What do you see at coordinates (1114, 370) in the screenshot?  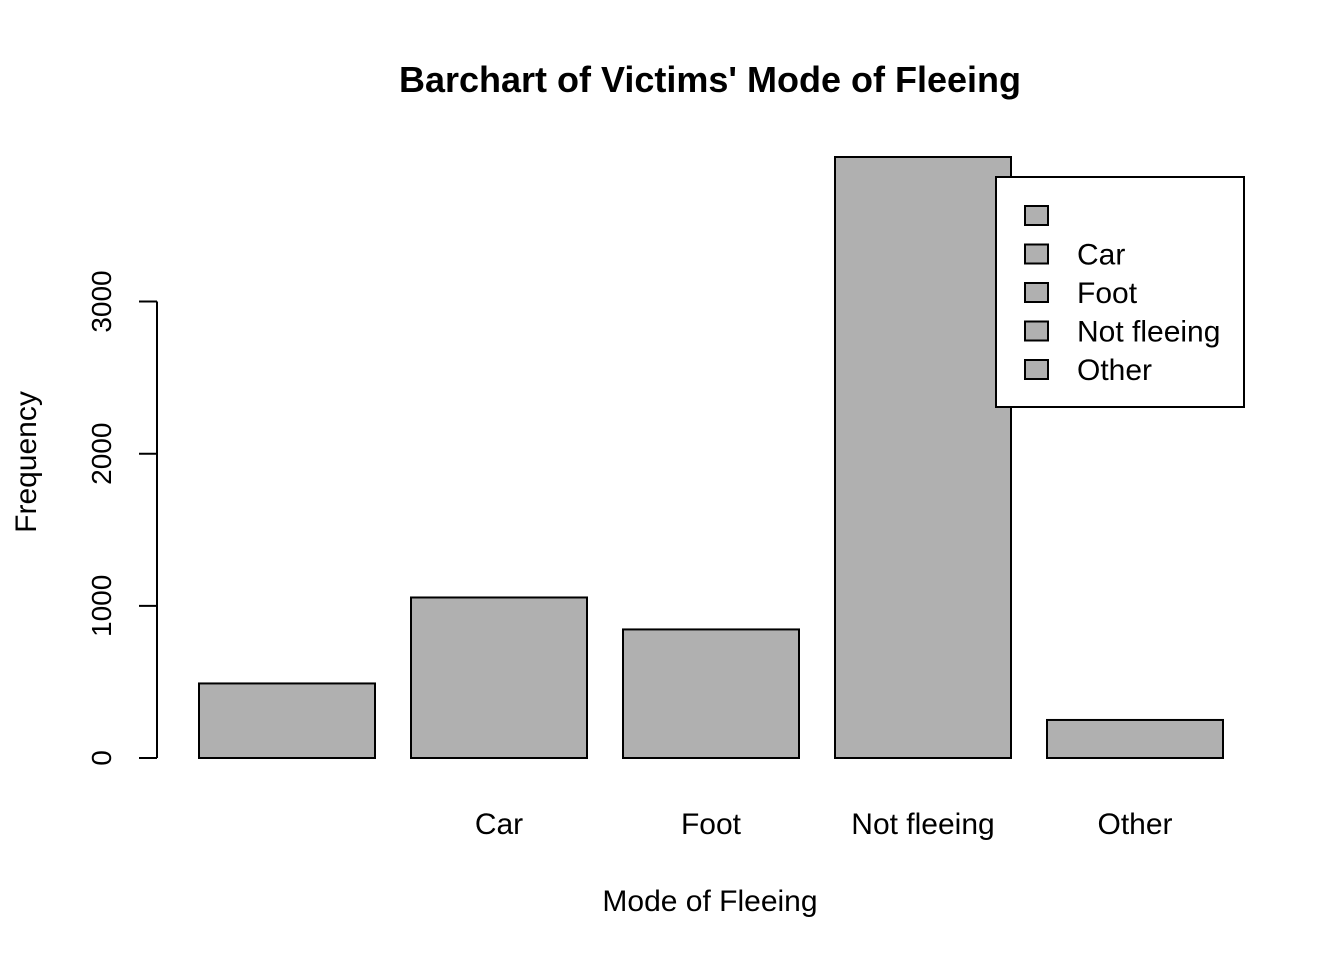 I see `legend-label: Other` at bounding box center [1114, 370].